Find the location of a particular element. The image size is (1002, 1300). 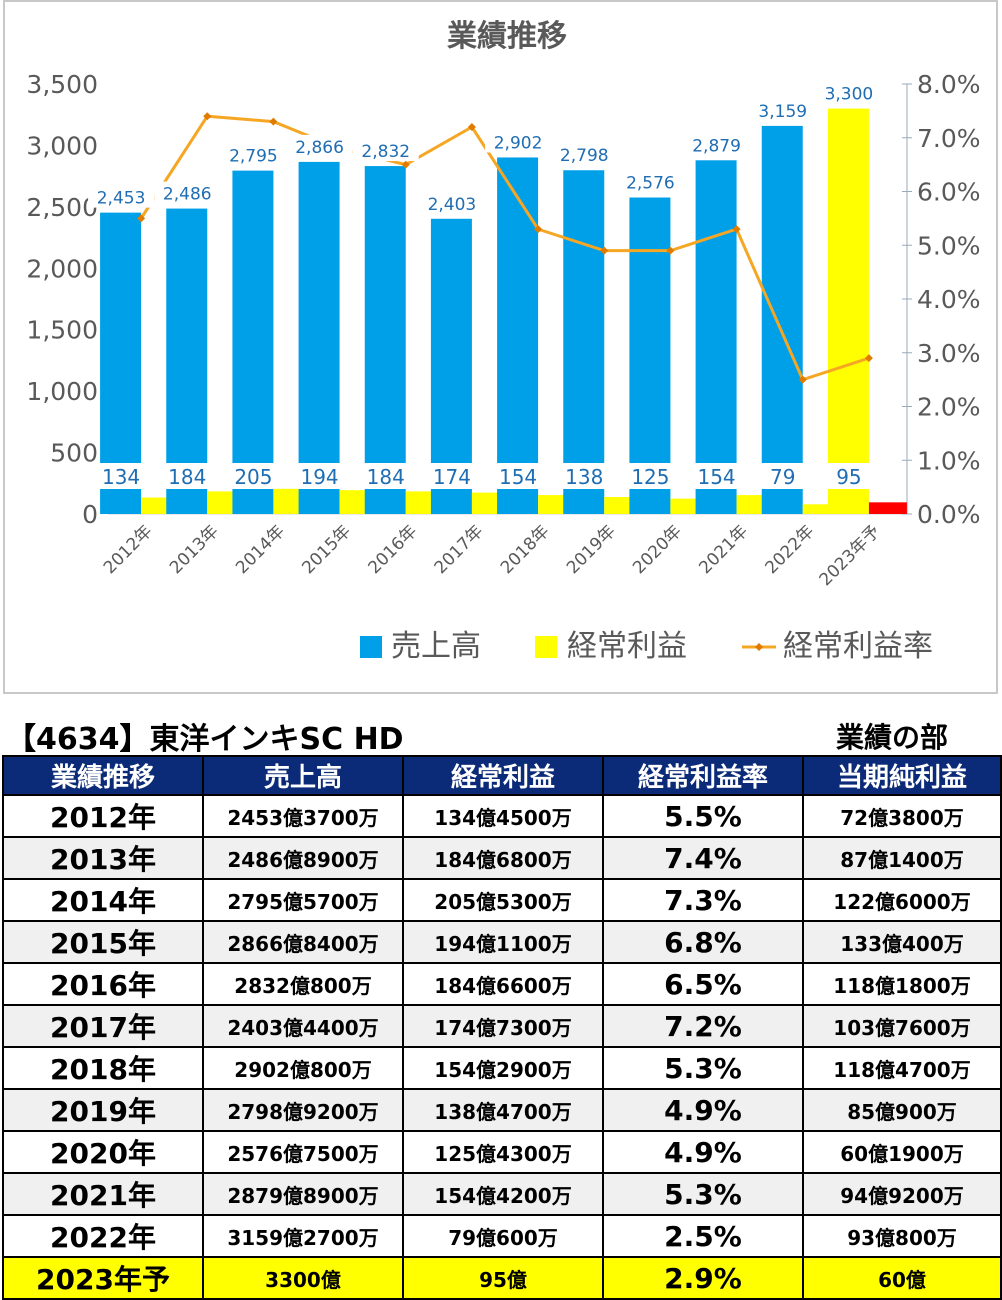

legend-label-rate: 経常利益率 is located at coordinates (858, 646).